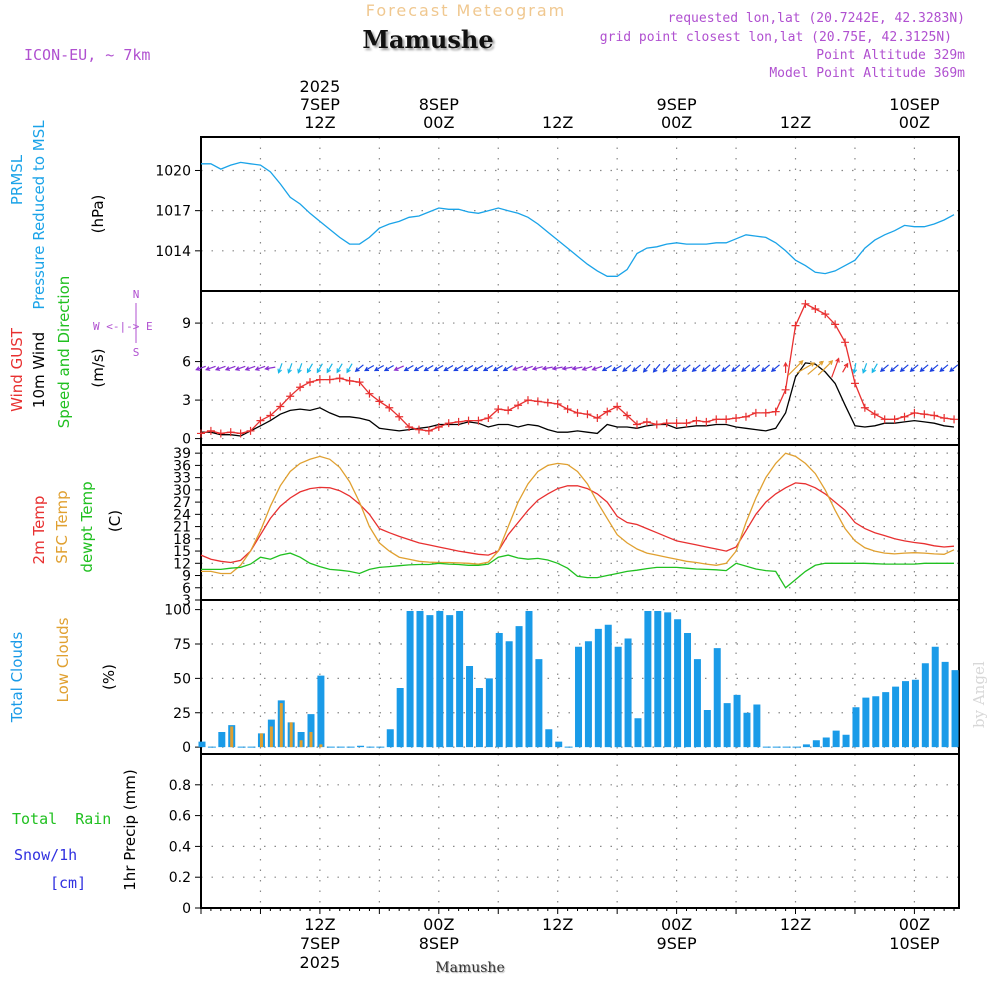 The width and height of the screenshot is (1000, 1000). What do you see at coordinates (45, 855) in the screenshot?
I see `snow-label: Snow/1h` at bounding box center [45, 855].